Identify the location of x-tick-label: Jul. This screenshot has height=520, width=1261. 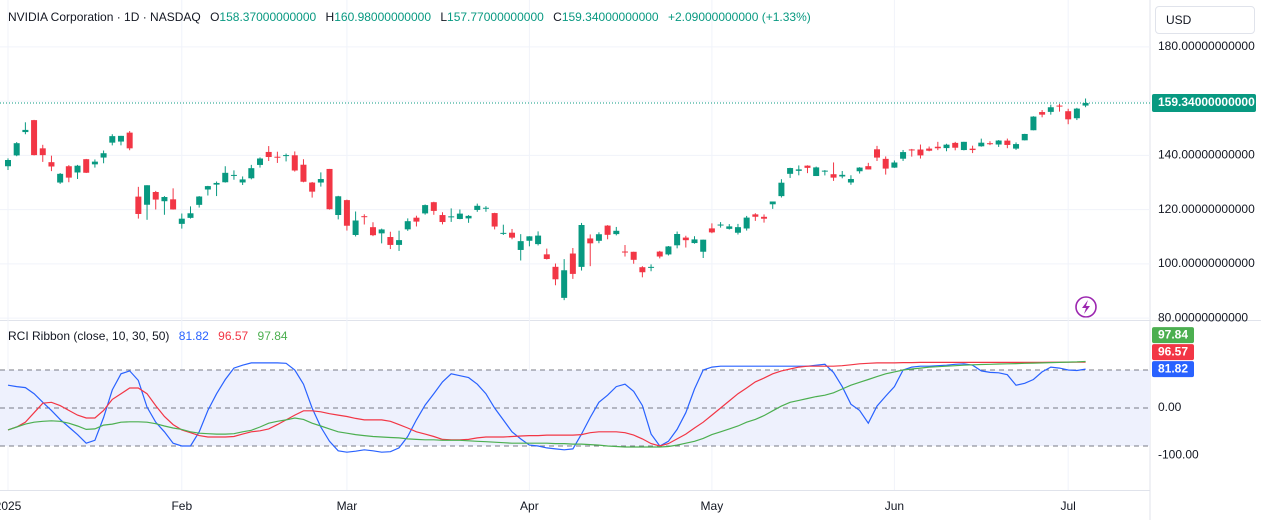
(1068, 506).